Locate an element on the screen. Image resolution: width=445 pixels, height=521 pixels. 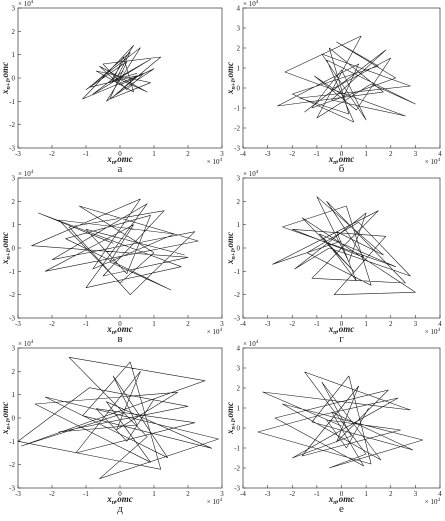
panel-caption: г is located at coordinates (341, 339).